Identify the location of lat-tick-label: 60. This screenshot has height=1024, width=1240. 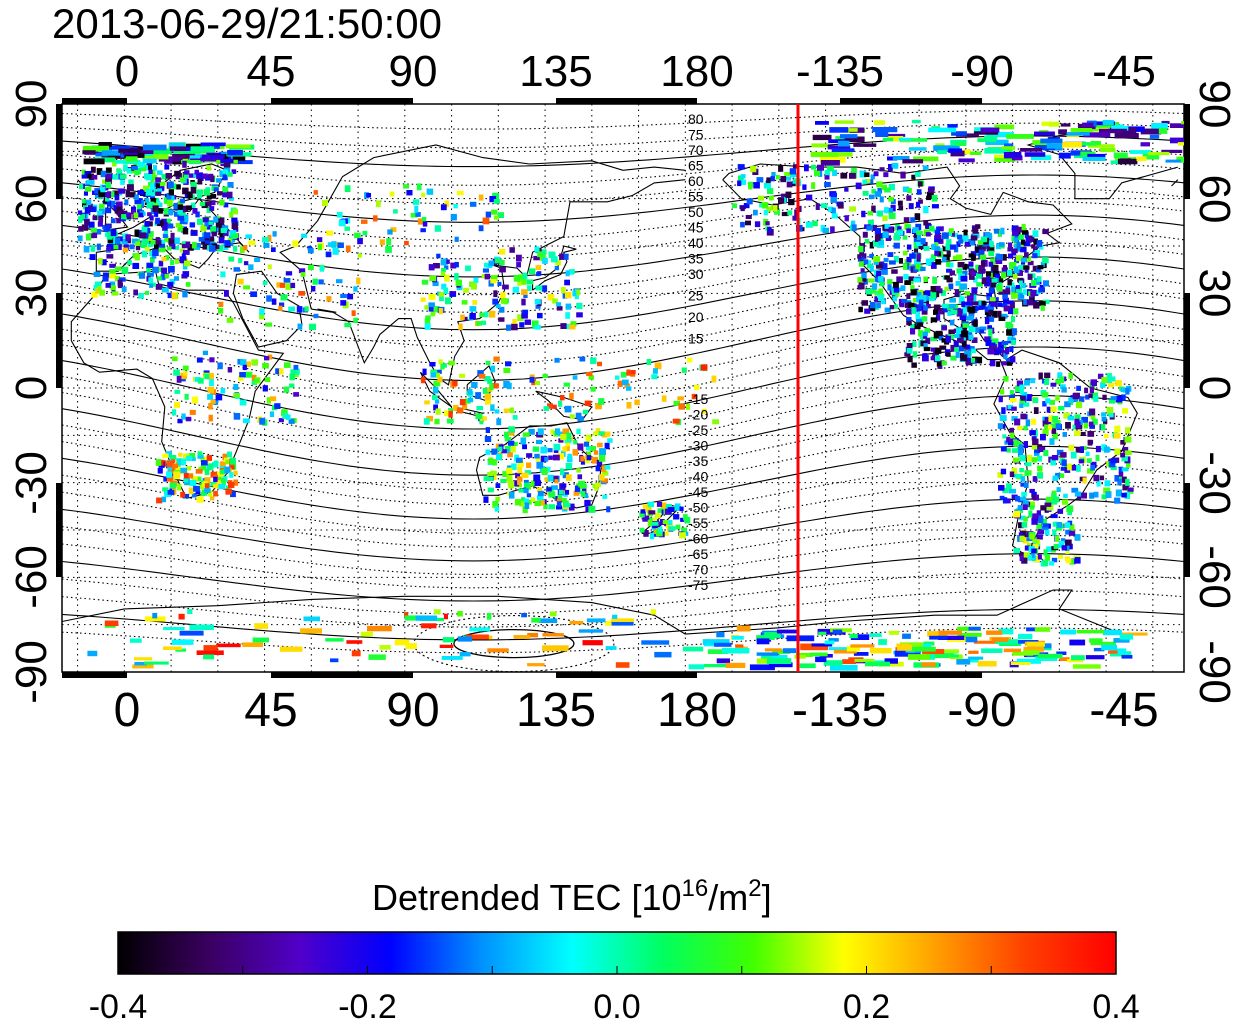
(1214, 199).